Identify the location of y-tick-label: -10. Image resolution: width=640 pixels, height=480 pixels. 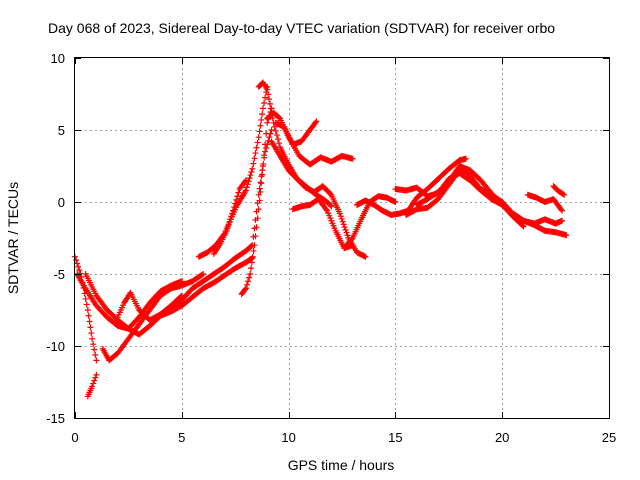
(55, 346).